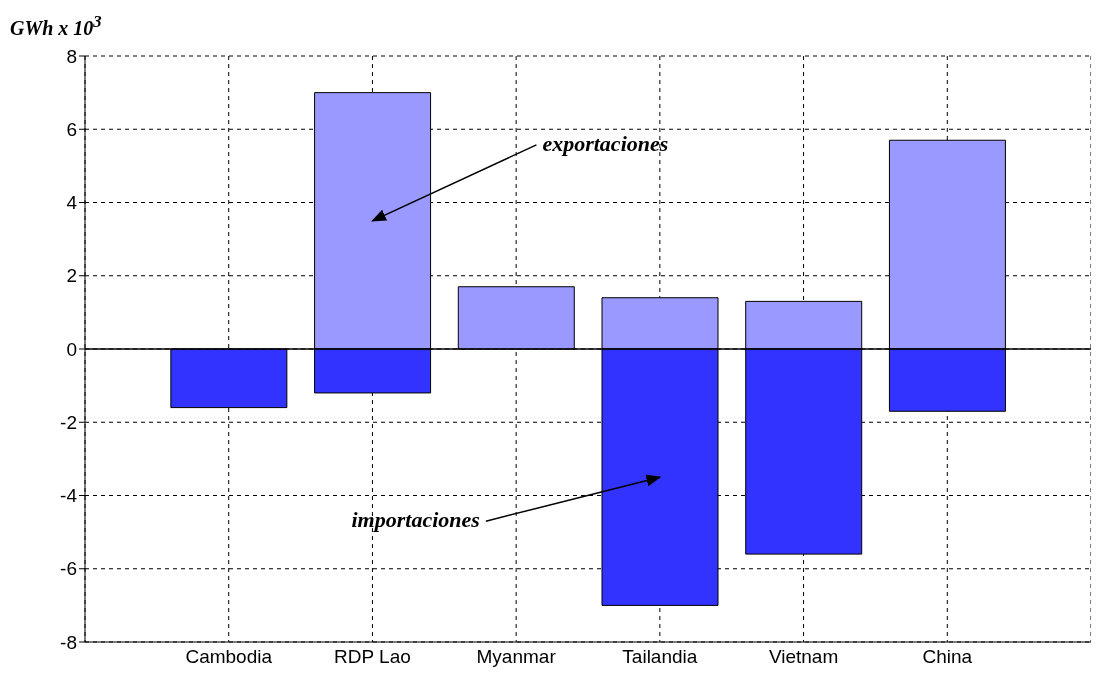 The height and width of the screenshot is (681, 1099). What do you see at coordinates (68, 569) in the screenshot?
I see `y-tick-label: -6` at bounding box center [68, 569].